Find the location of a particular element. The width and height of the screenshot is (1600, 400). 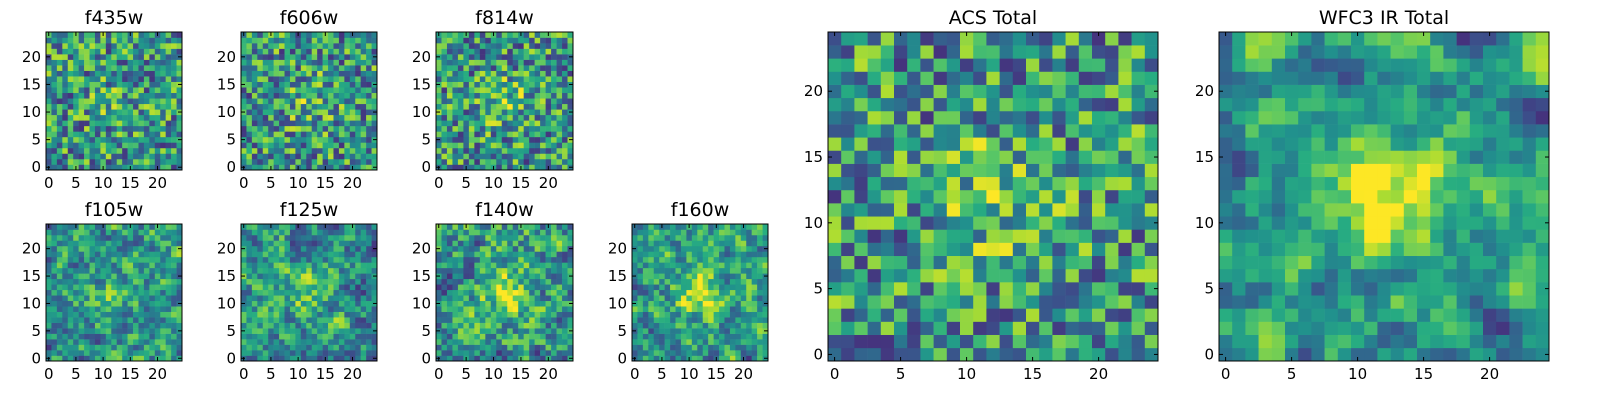

y-tick-label: 0 is located at coordinates (36, 358).